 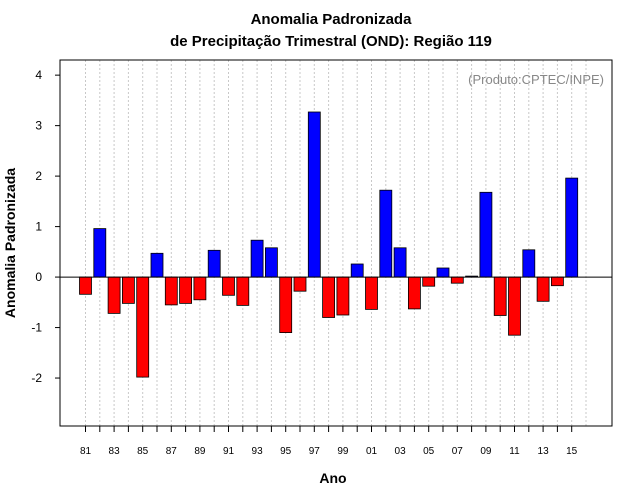 What do you see at coordinates (200, 288) in the screenshot?
I see `bar-1989` at bounding box center [200, 288].